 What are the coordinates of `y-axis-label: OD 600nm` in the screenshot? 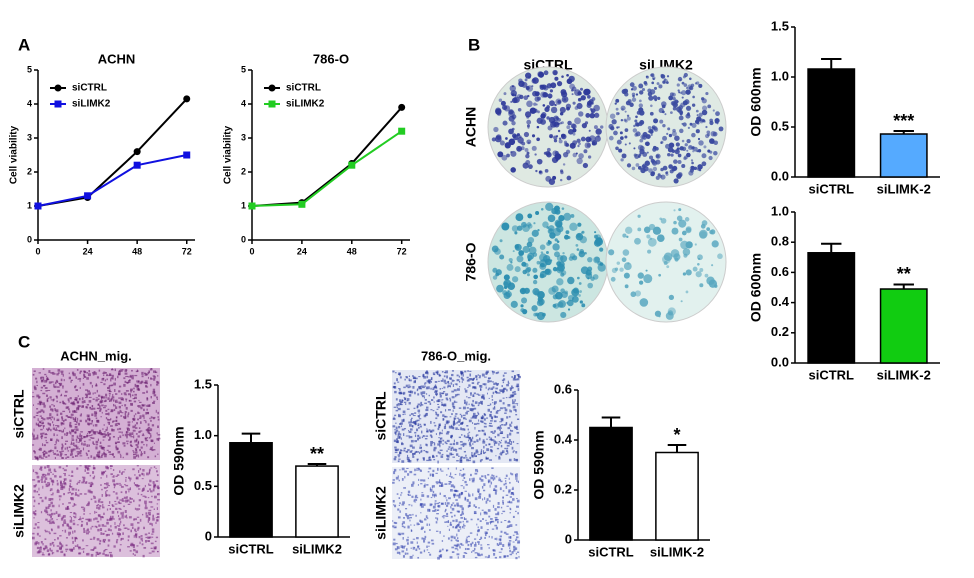 It's located at (756, 287).